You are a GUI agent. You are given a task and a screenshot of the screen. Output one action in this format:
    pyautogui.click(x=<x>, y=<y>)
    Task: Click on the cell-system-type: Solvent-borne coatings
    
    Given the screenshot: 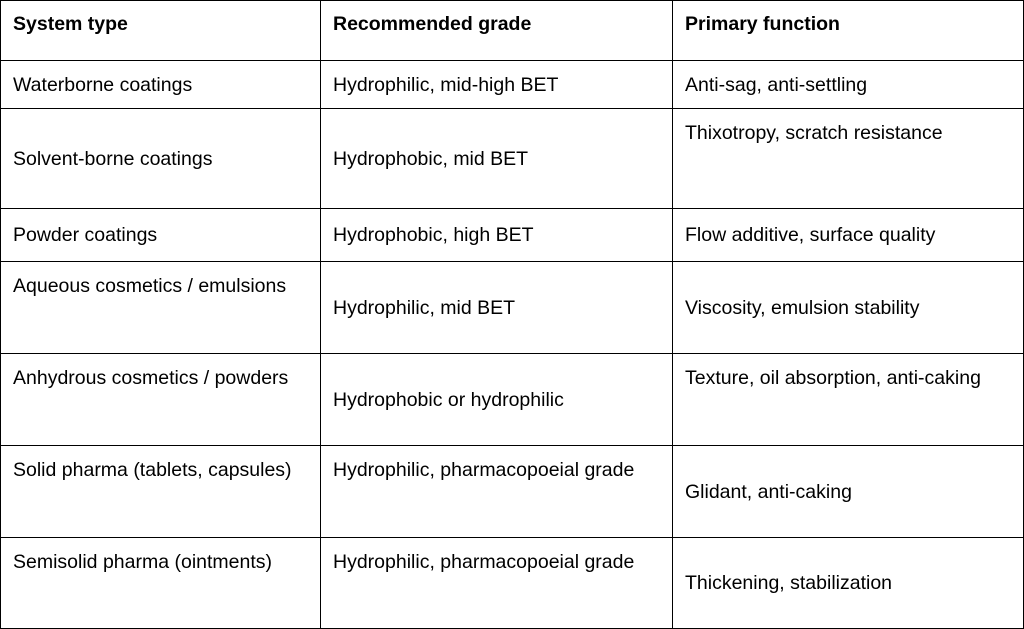 What is the action you would take?
    pyautogui.click(x=160, y=158)
    